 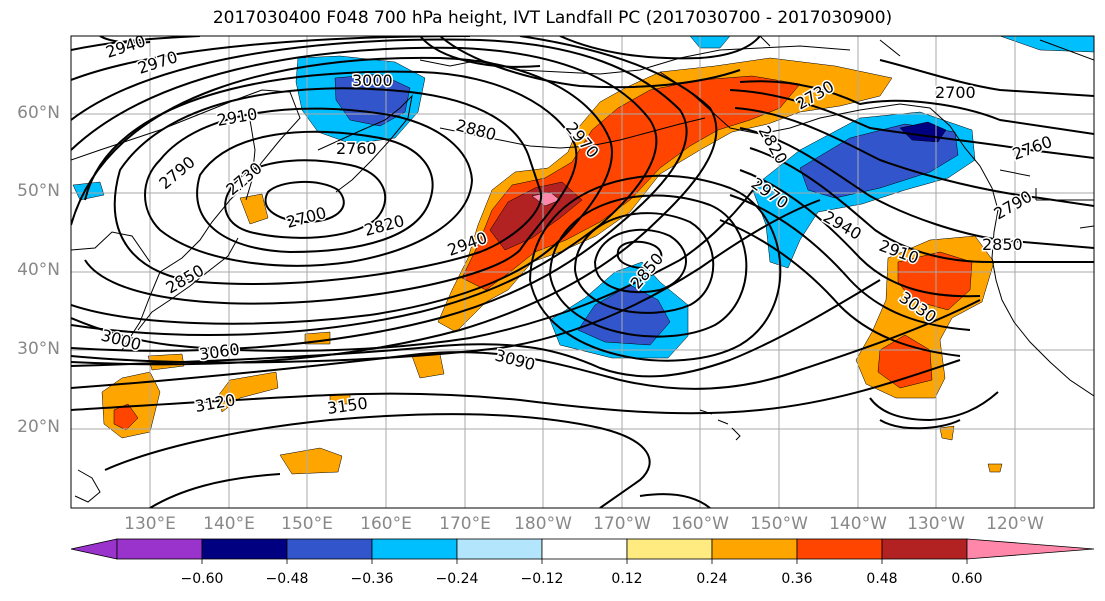 What do you see at coordinates (700, 524) in the screenshot?
I see `lon-label-160w: 160°W` at bounding box center [700, 524].